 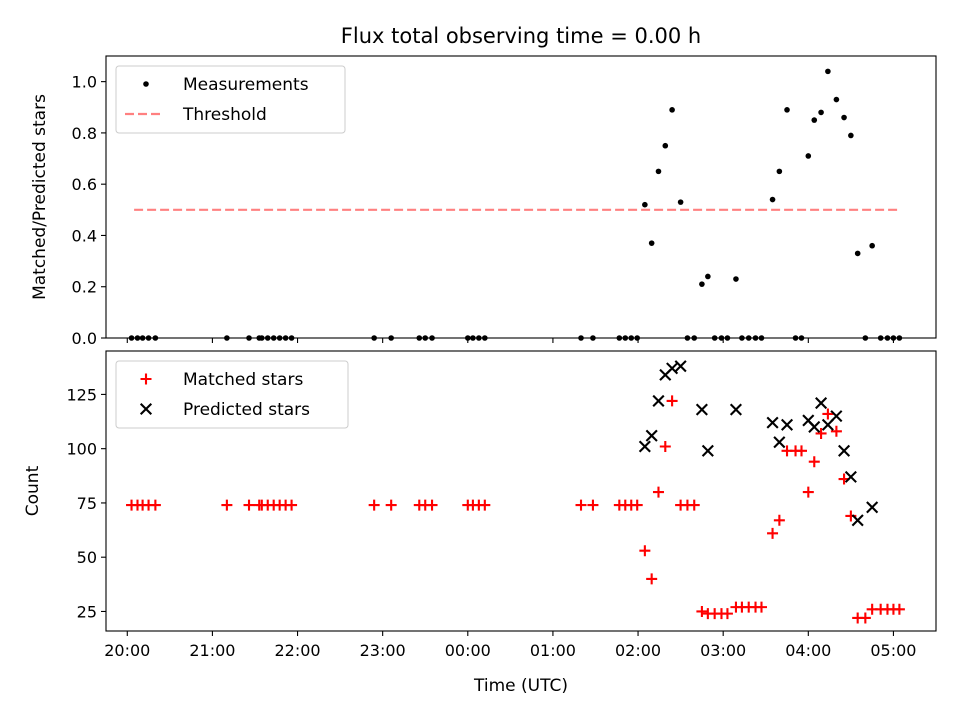 I want to click on y-tick-label: 0.2, so click(x=84, y=287).